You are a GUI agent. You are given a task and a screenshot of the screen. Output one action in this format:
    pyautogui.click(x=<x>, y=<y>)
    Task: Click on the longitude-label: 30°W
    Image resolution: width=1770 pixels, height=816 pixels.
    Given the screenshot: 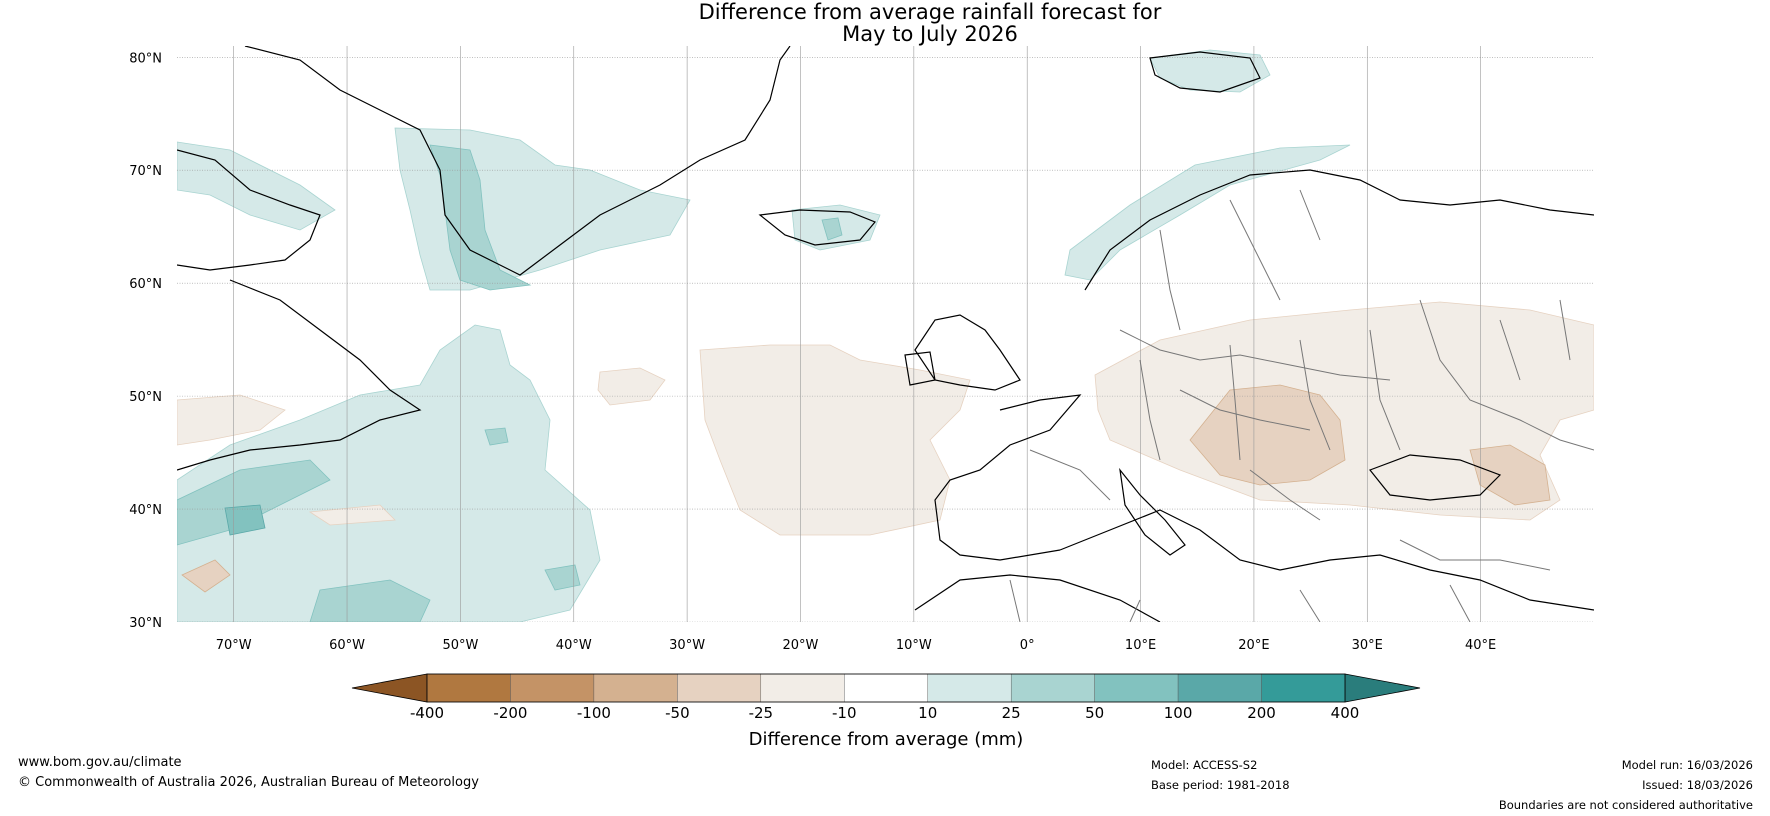 What is the action you would take?
    pyautogui.click(x=687, y=645)
    